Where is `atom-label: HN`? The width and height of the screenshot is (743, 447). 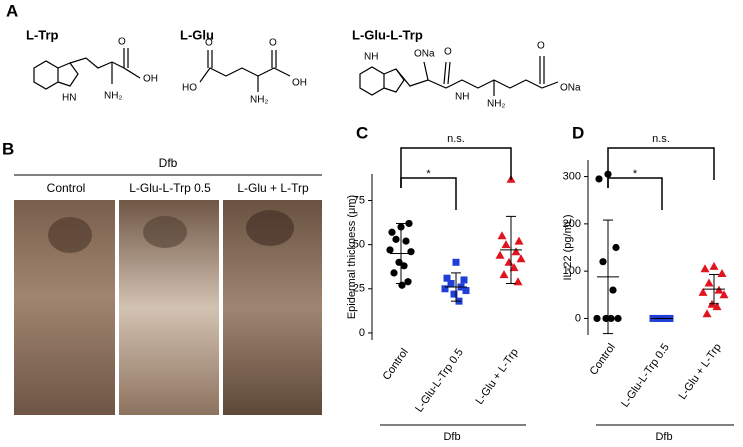
atom-label: HN is located at coordinates (69, 98).